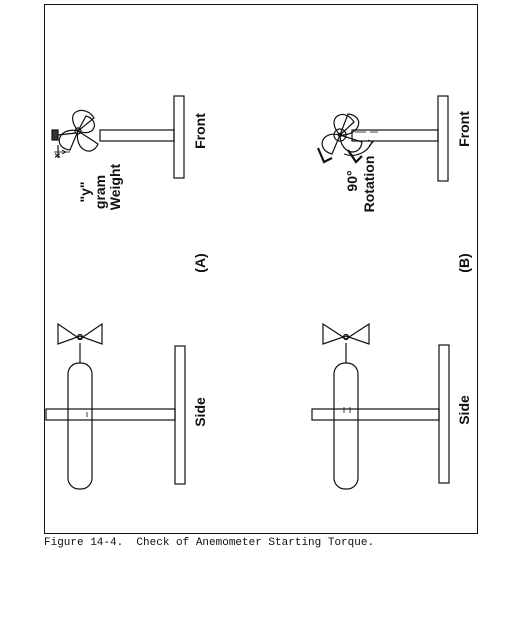  Describe the element at coordinates (100, 192) in the screenshot. I see `weight-label-line2: gram` at that location.